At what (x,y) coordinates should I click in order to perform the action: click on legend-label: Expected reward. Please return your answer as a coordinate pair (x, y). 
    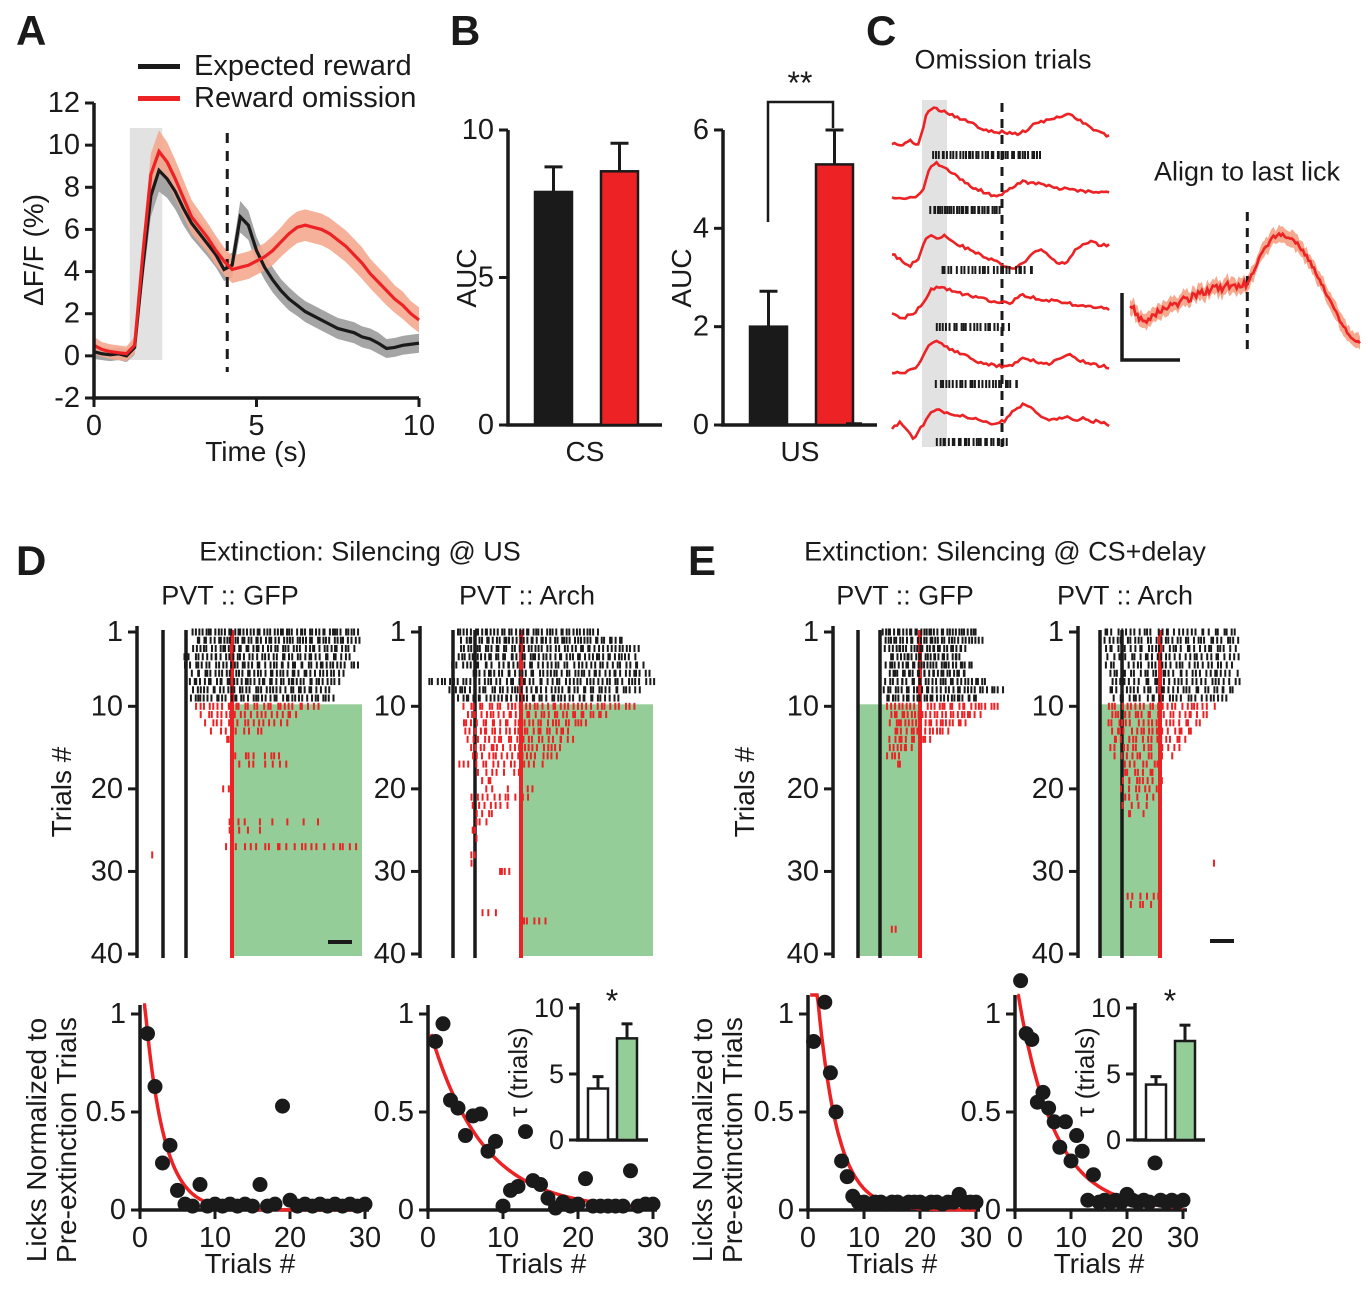
    Looking at the image, I should click on (303, 66).